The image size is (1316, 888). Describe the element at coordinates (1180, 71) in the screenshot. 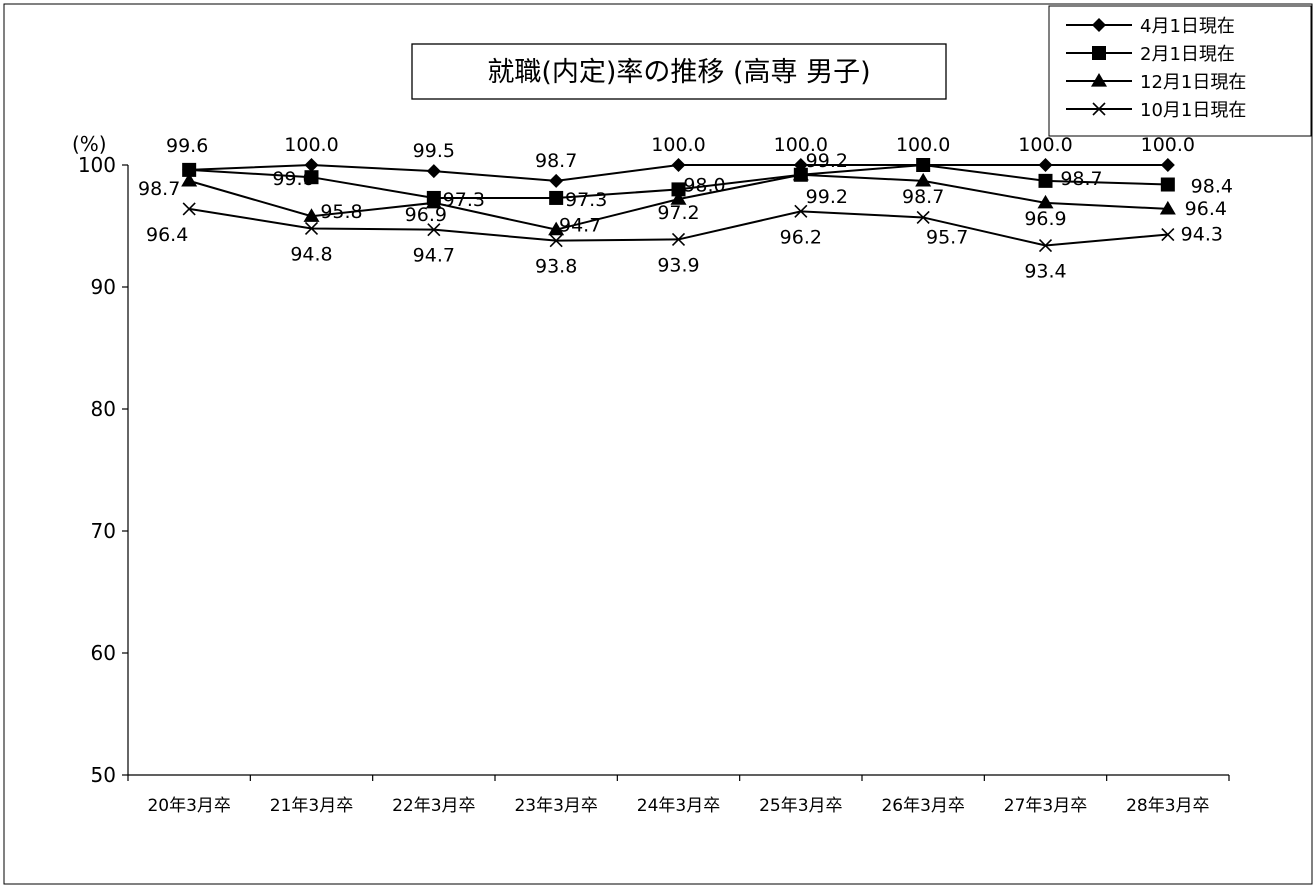

I see `legend: 4月1日現在 2月1日現在 12月1日現在 10月1日現在` at that location.